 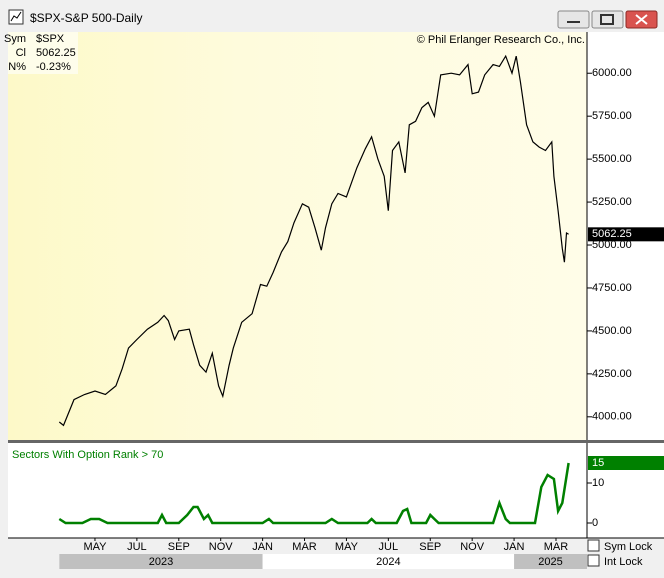 What do you see at coordinates (598, 483) in the screenshot?
I see `y-tick-label: 10` at bounding box center [598, 483].